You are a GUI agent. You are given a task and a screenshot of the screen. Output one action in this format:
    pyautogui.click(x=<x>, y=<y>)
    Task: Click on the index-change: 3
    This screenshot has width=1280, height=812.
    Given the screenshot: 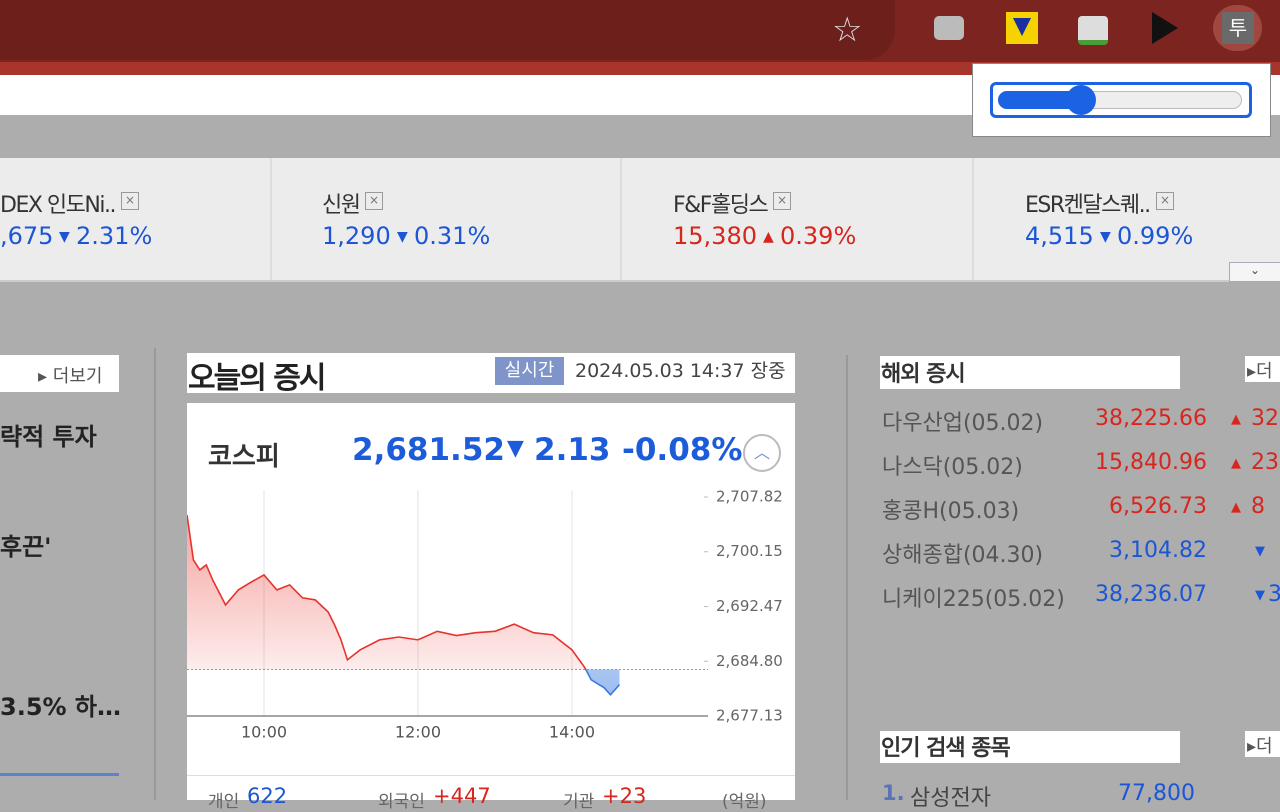 What is the action you would take?
    pyautogui.click(x=1274, y=594)
    